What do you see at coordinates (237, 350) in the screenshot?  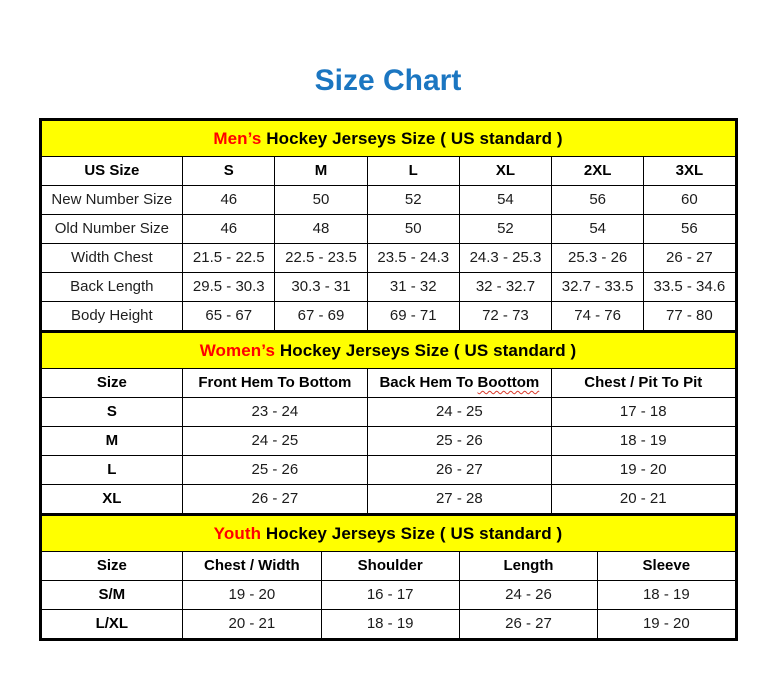 I see `womens-heading-highlight: Women’s` at bounding box center [237, 350].